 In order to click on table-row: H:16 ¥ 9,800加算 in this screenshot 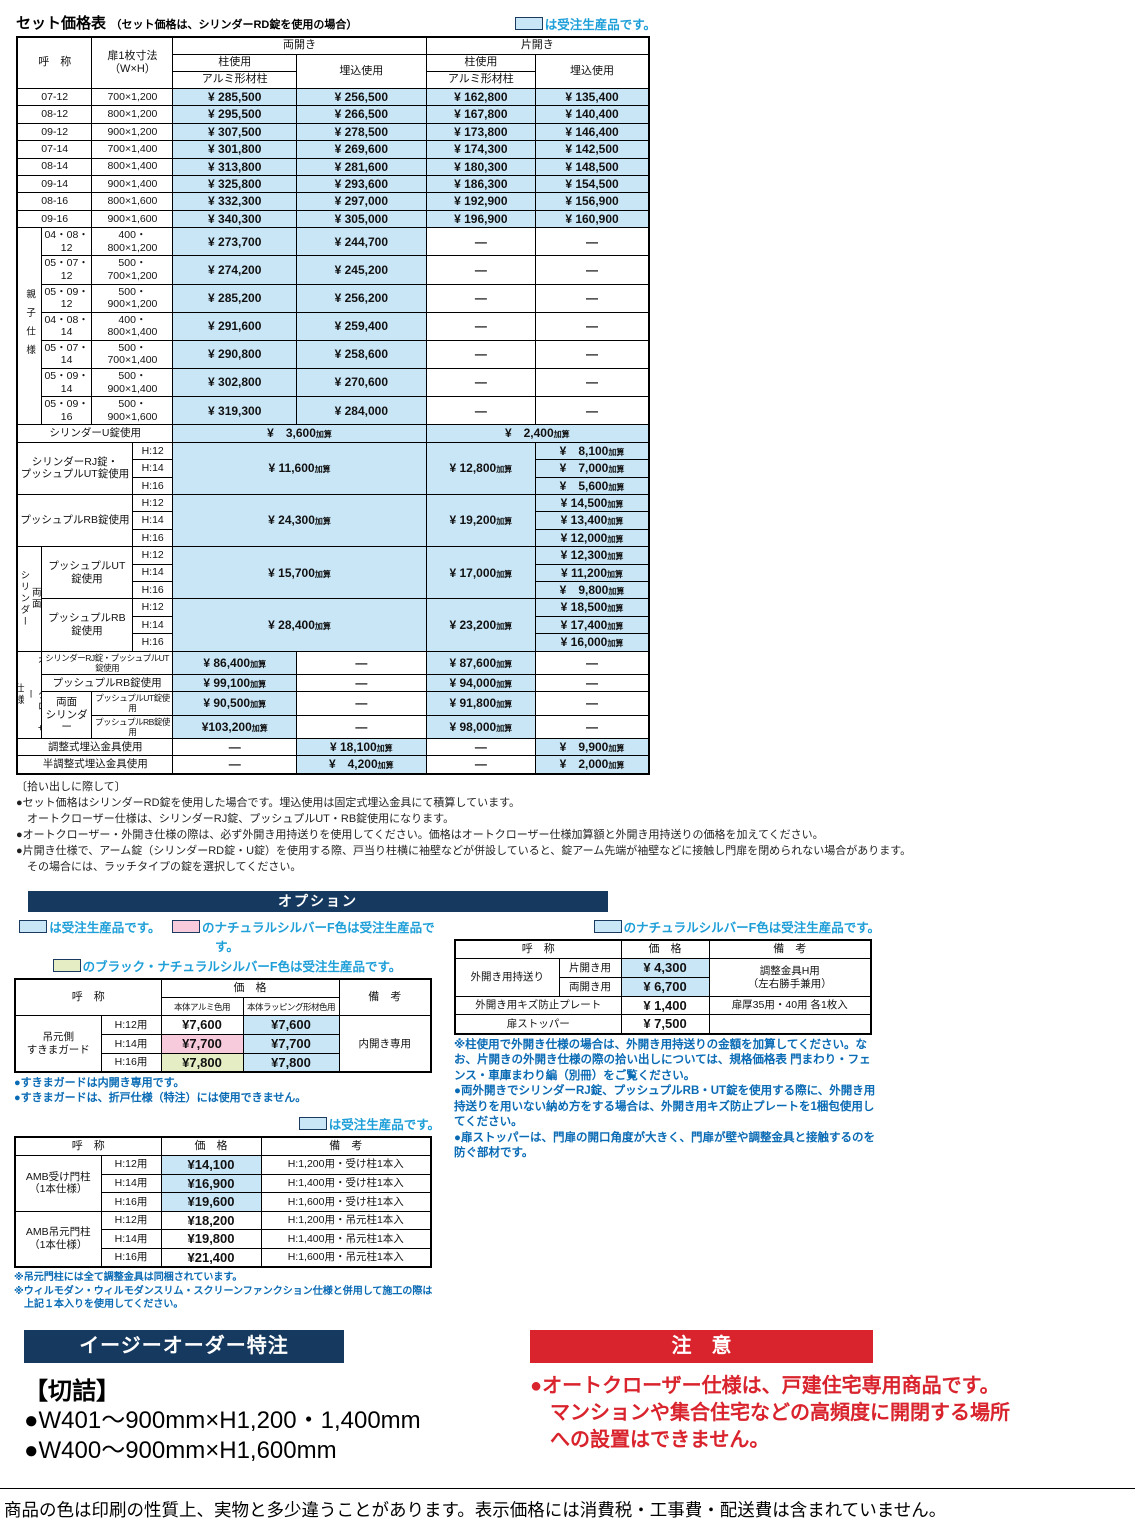, I will do `click(333, 590)`.